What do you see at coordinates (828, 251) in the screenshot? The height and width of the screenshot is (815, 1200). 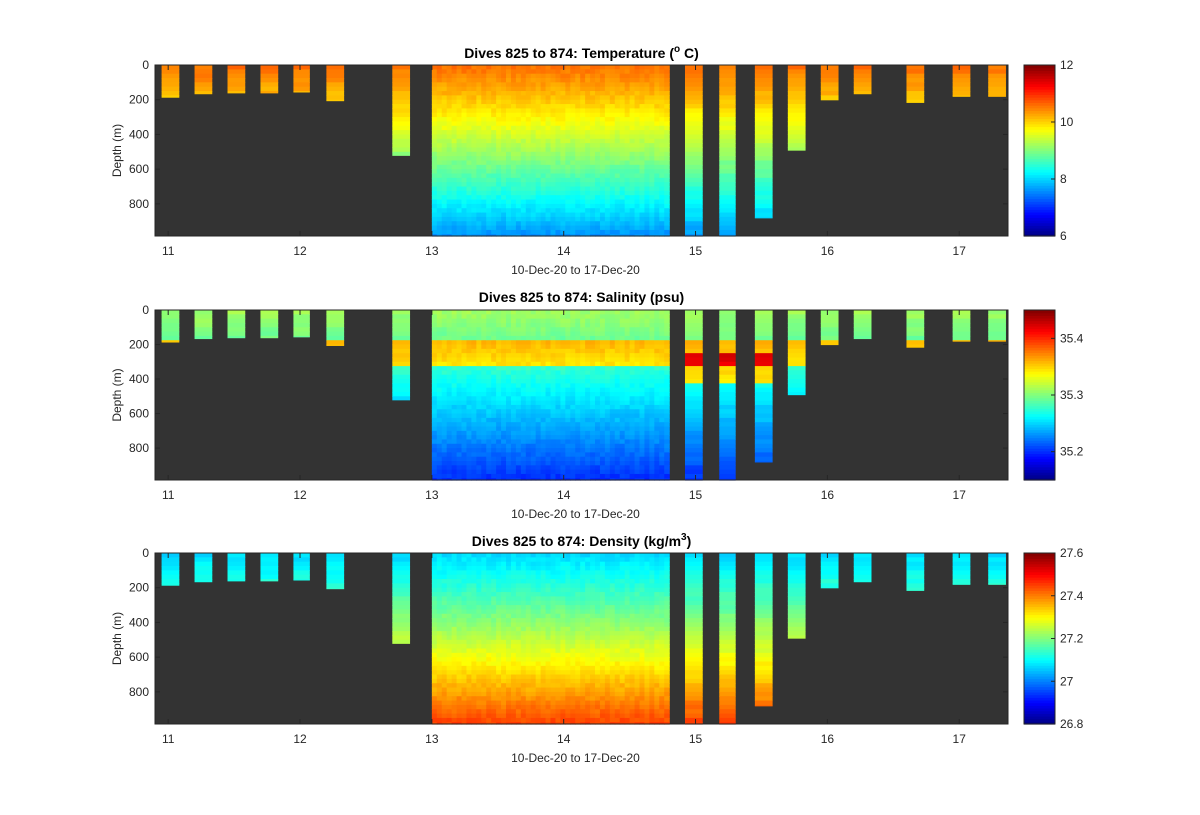 I see `x-tick-label: 16` at bounding box center [828, 251].